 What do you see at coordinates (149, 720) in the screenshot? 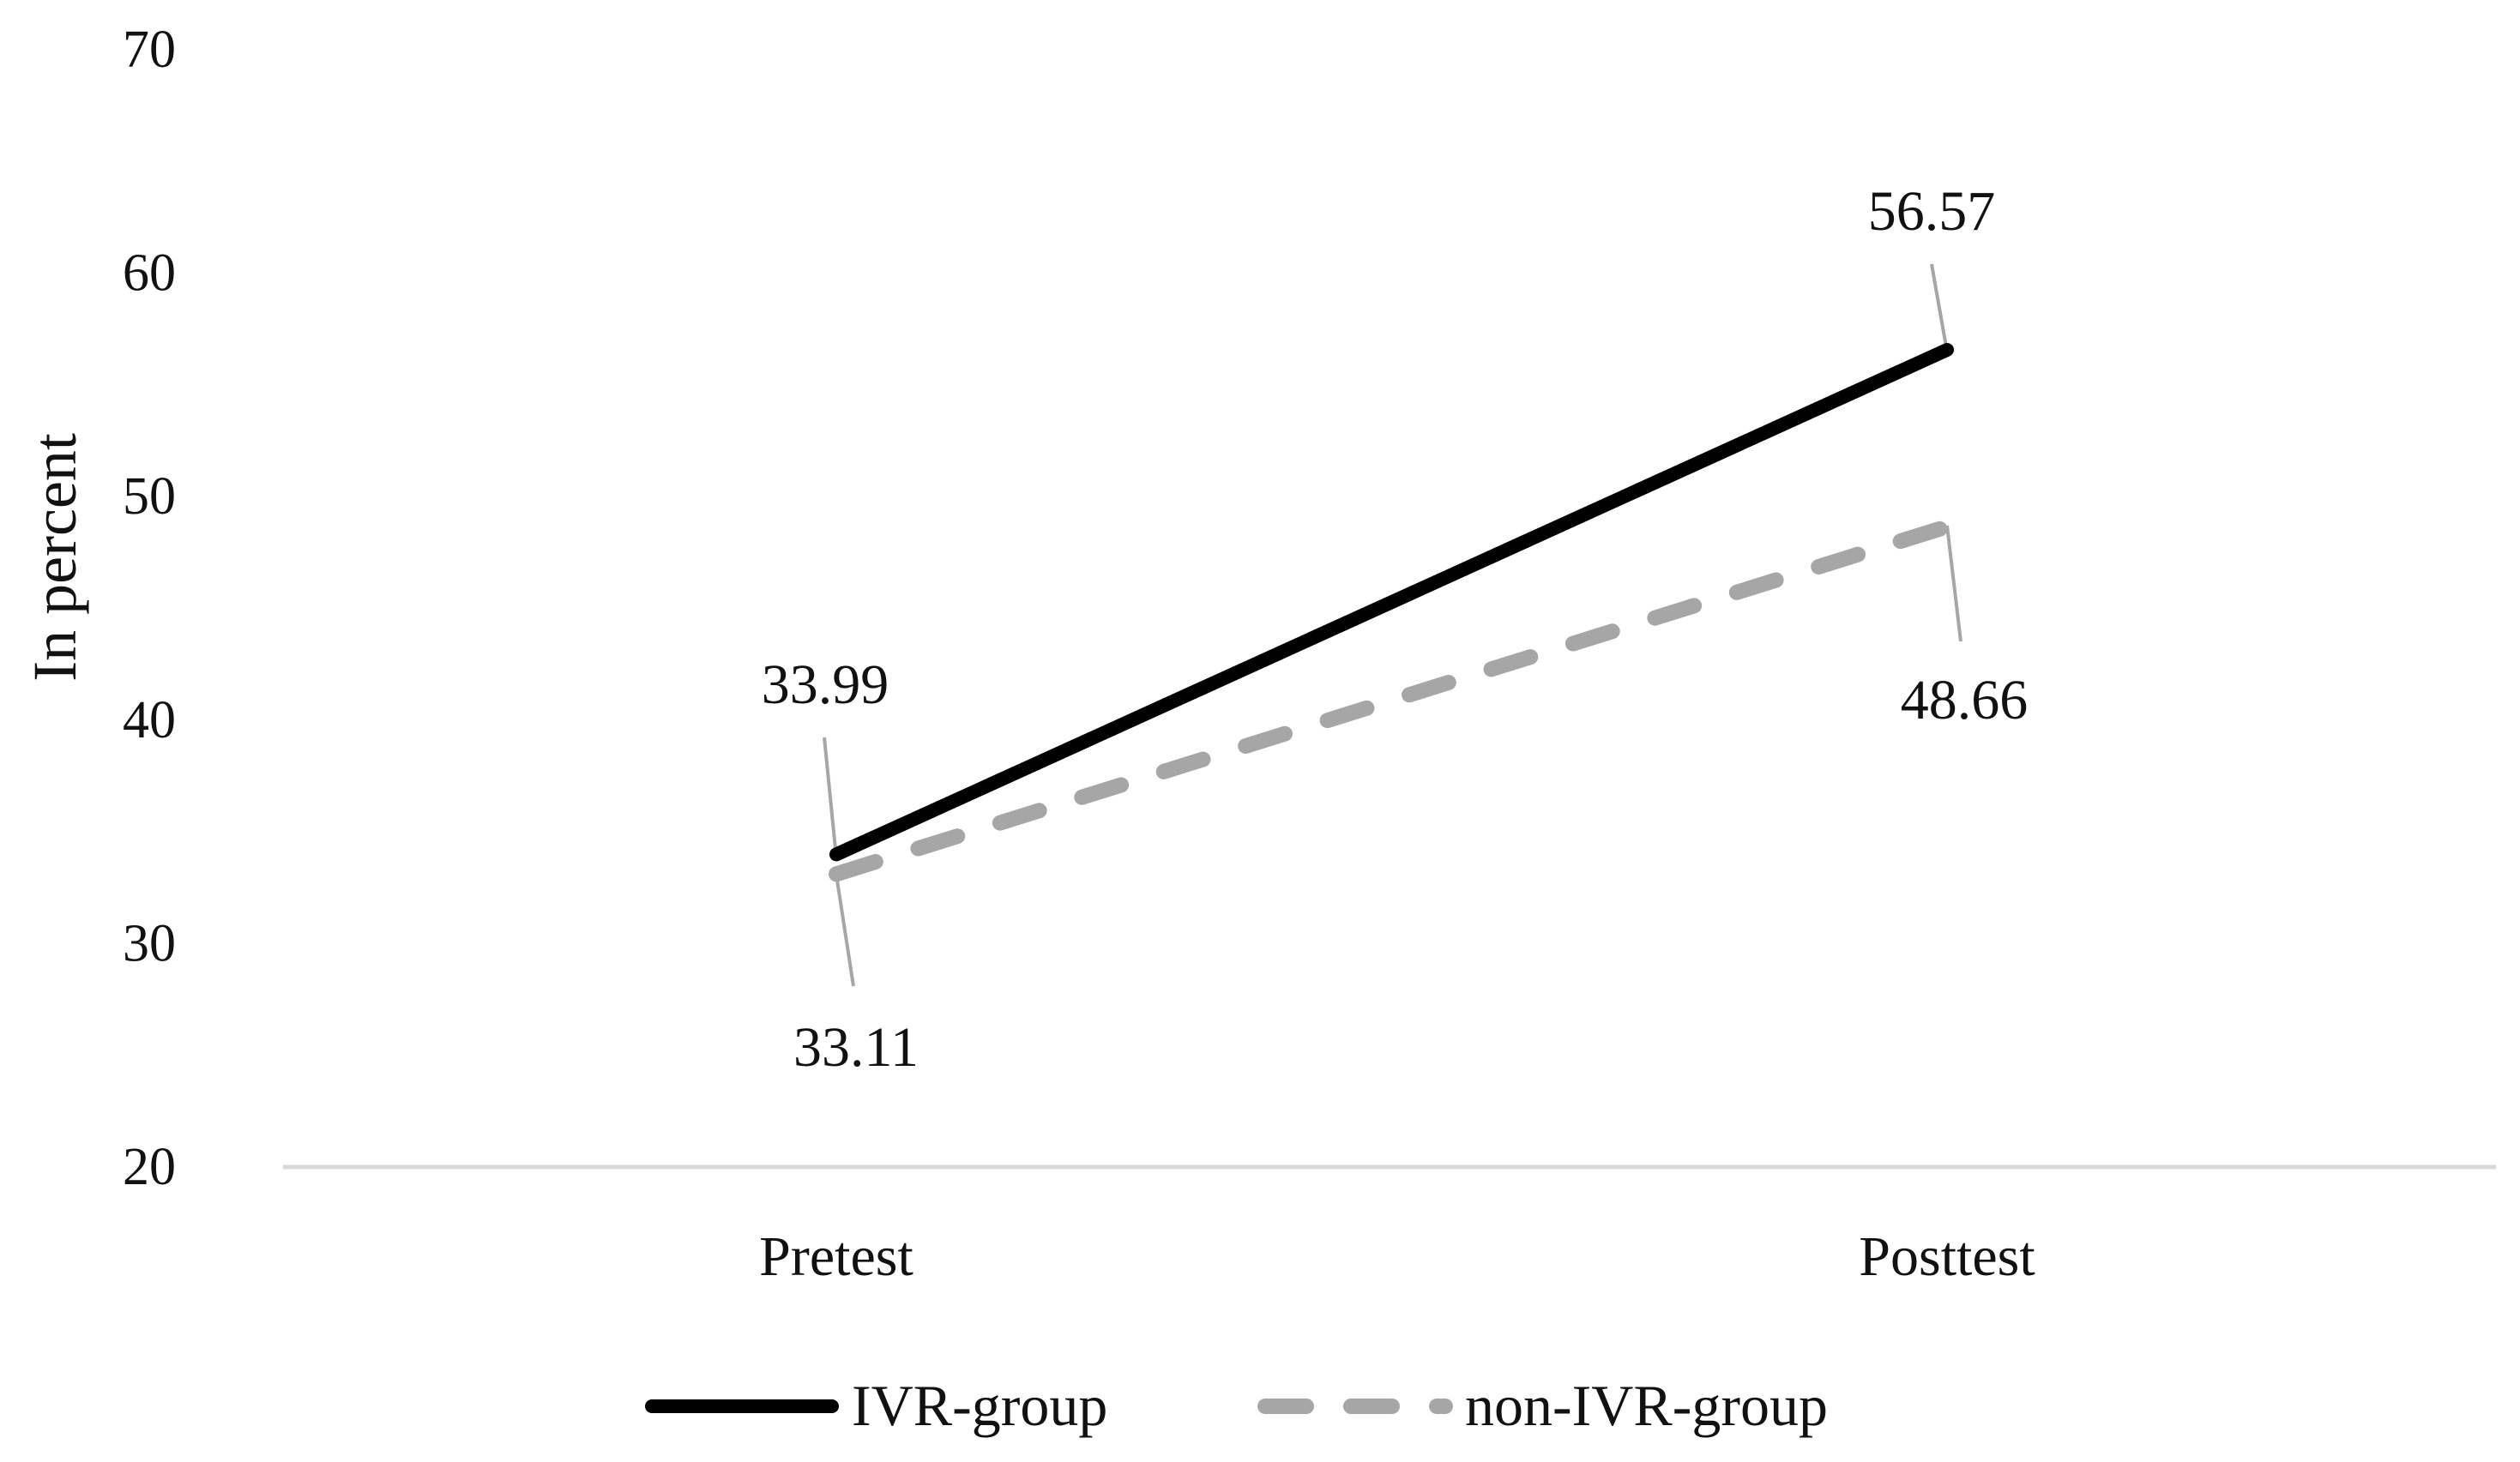
I see `y-tick-label: 40` at bounding box center [149, 720].